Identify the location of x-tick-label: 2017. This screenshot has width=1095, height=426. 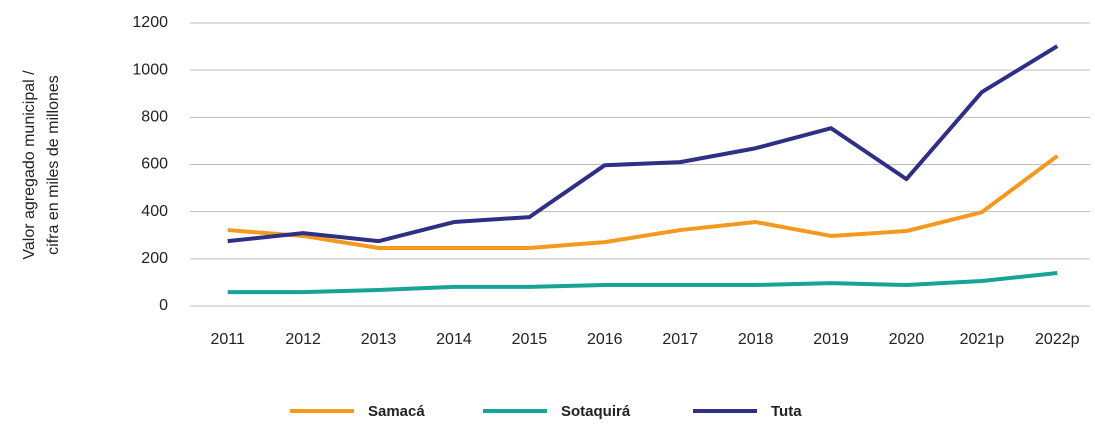
(680, 339).